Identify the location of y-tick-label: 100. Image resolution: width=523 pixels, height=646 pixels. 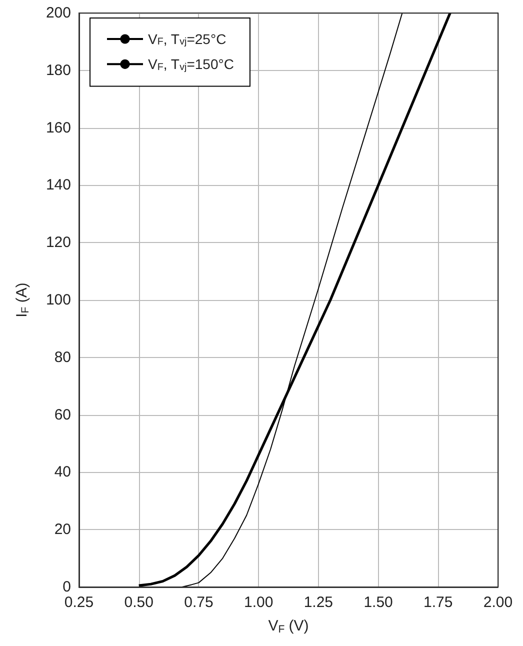
(58, 300).